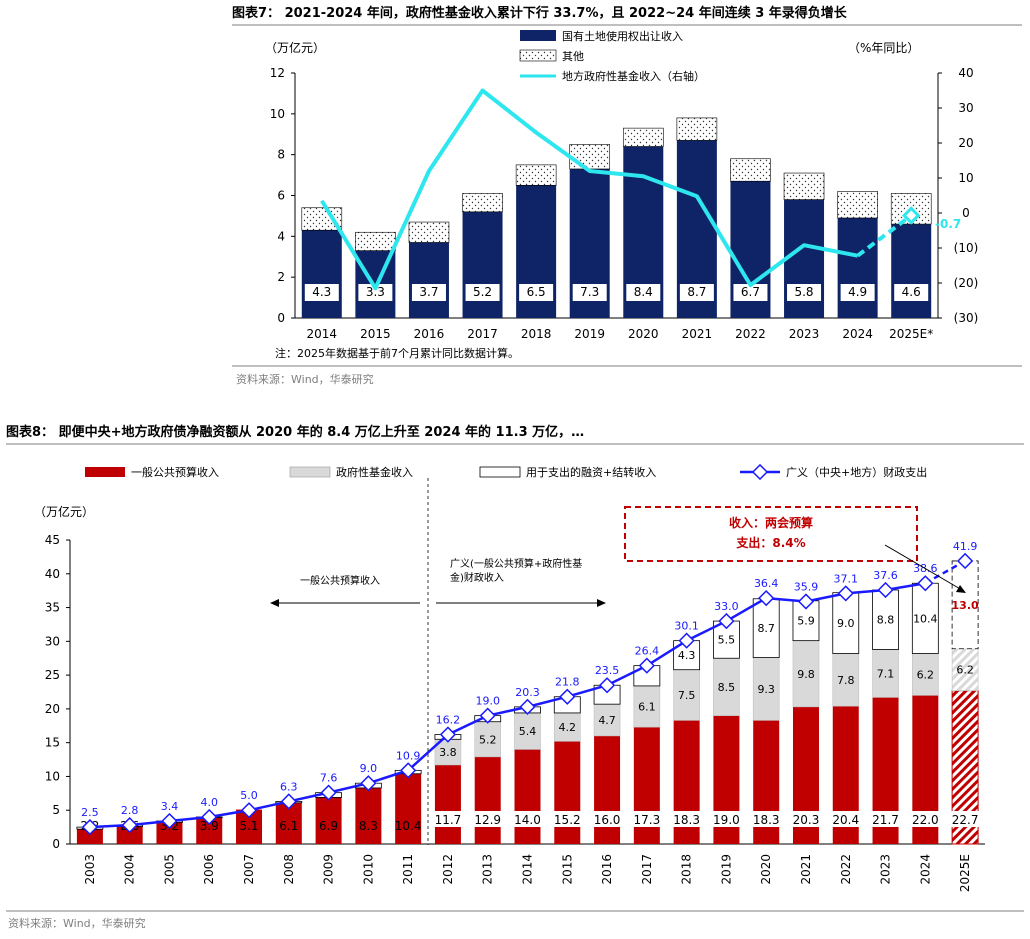 The image size is (1030, 939). Describe the element at coordinates (591, 472) in the screenshot. I see `legend-label-financing: 用于支出的融资+结转收入` at that location.